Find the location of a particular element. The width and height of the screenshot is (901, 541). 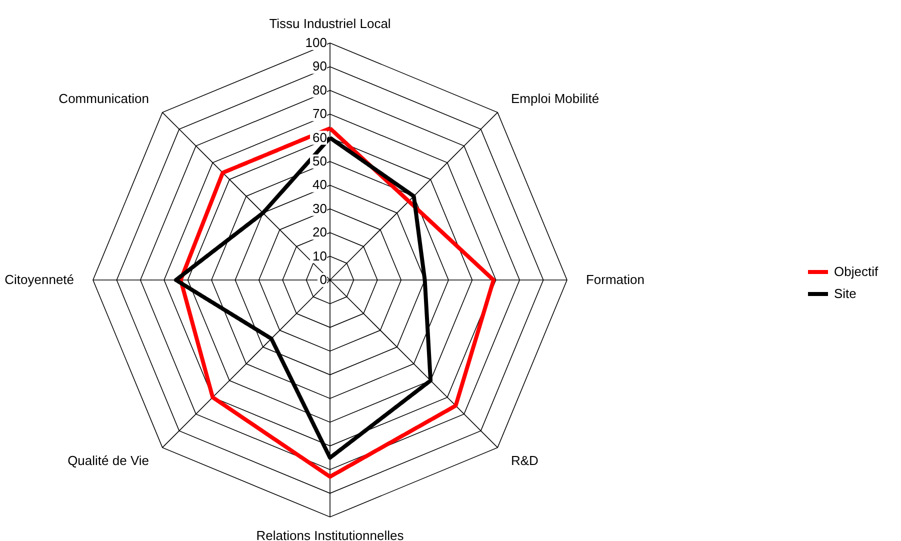

y-tick-label: 60 is located at coordinates (319, 137).